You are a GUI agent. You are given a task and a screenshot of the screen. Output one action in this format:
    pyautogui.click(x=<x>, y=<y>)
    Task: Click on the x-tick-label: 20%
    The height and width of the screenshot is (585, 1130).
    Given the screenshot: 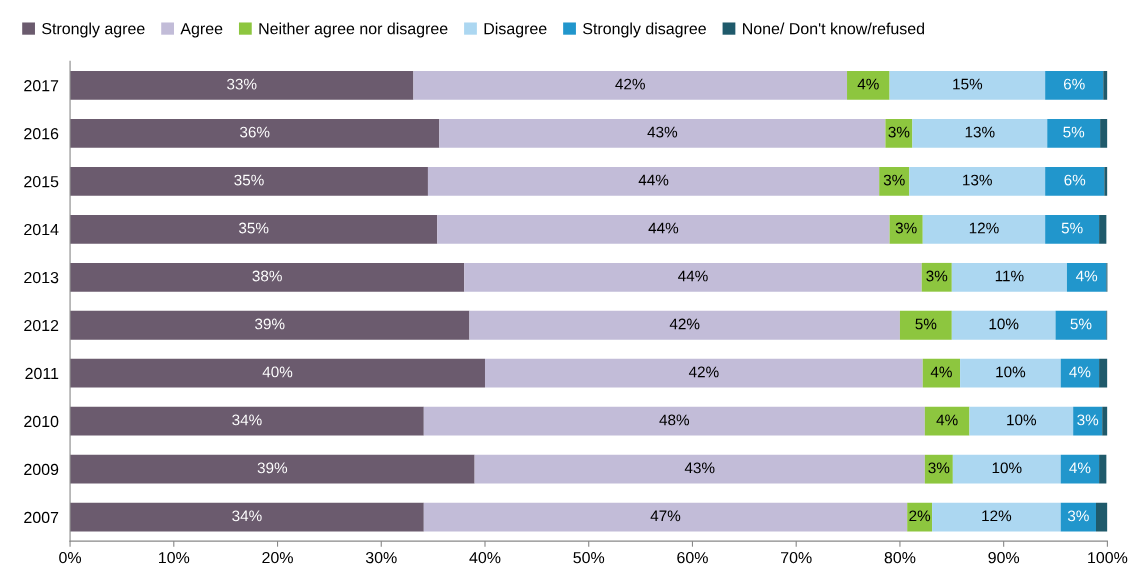 What is the action you would take?
    pyautogui.click(x=277, y=557)
    